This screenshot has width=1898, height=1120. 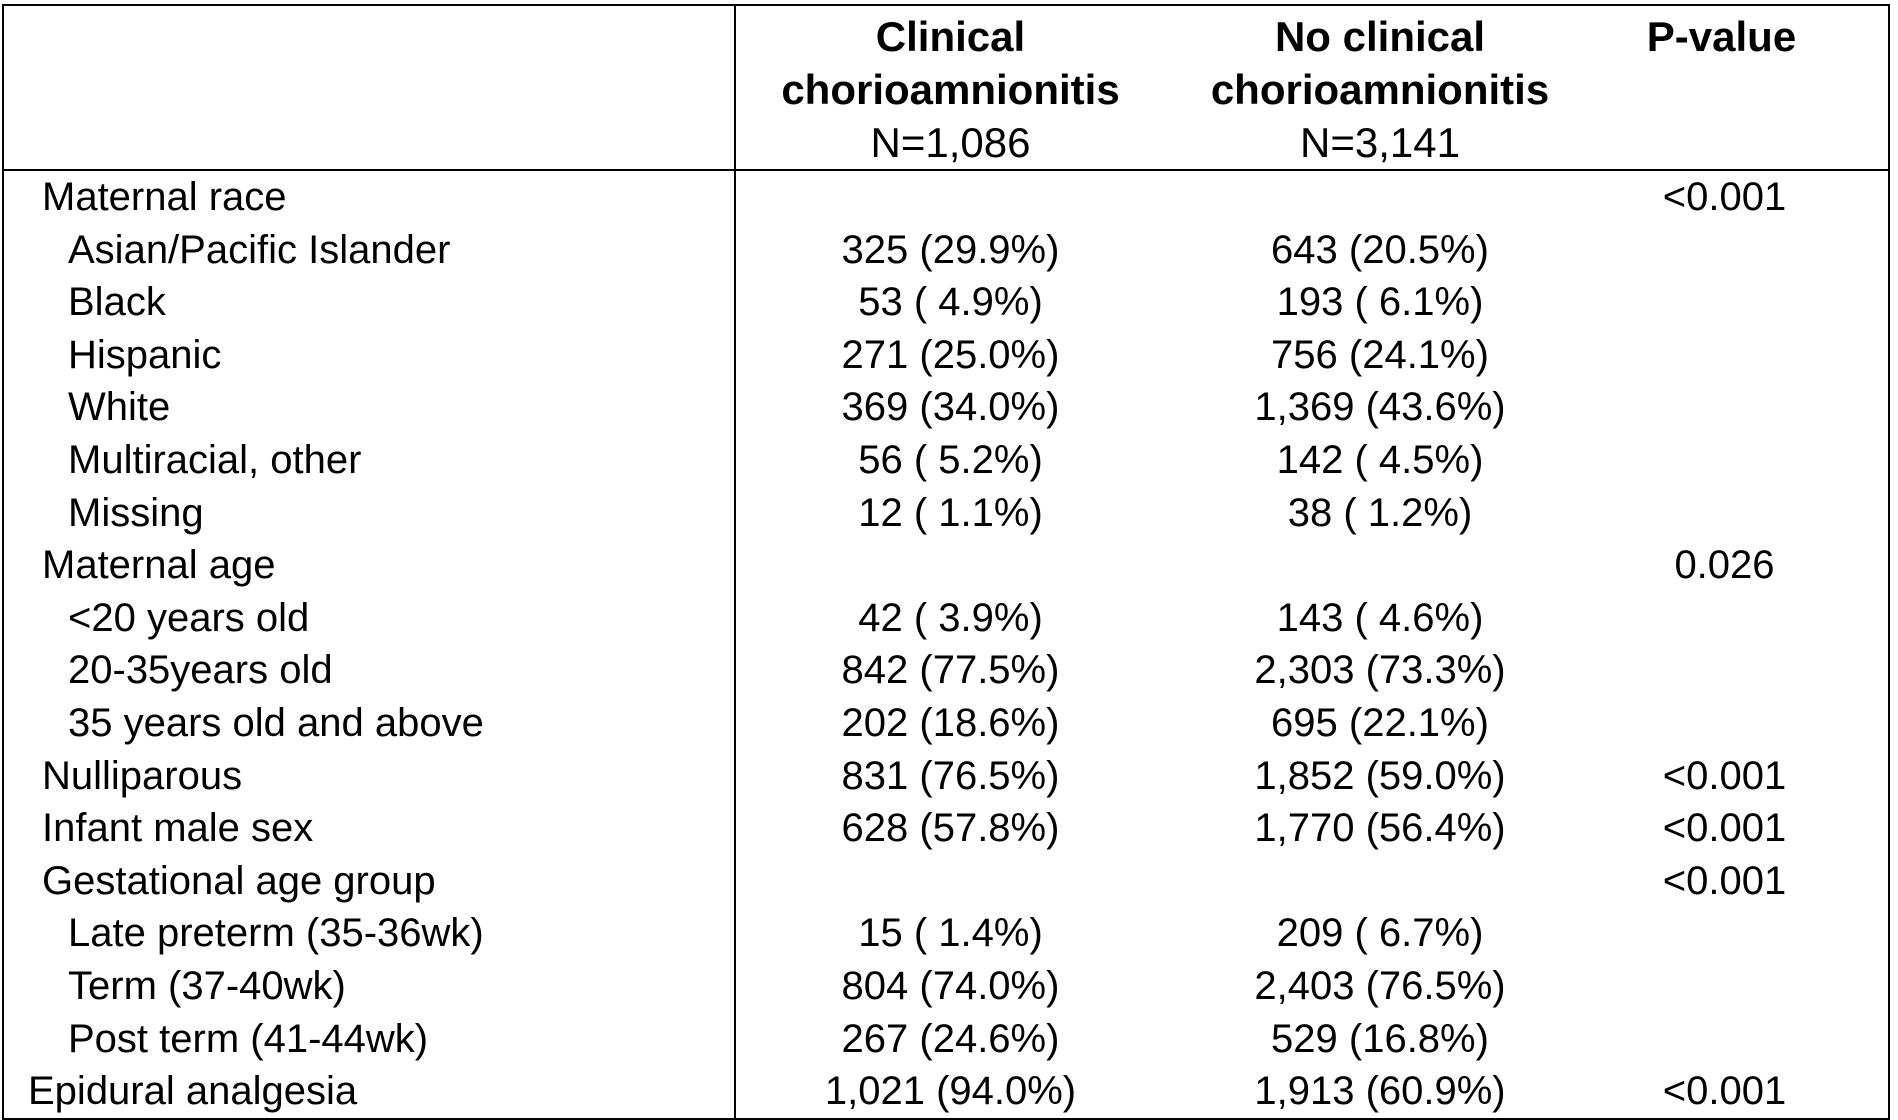 I want to click on cell-no-clinical: 2,303 (73.3%), so click(x=1380, y=670).